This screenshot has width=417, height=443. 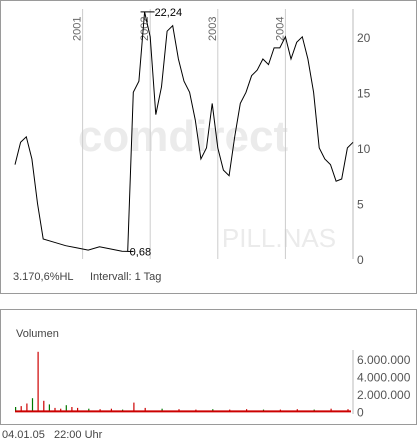 I want to click on volume-bars, so click(x=183, y=382).